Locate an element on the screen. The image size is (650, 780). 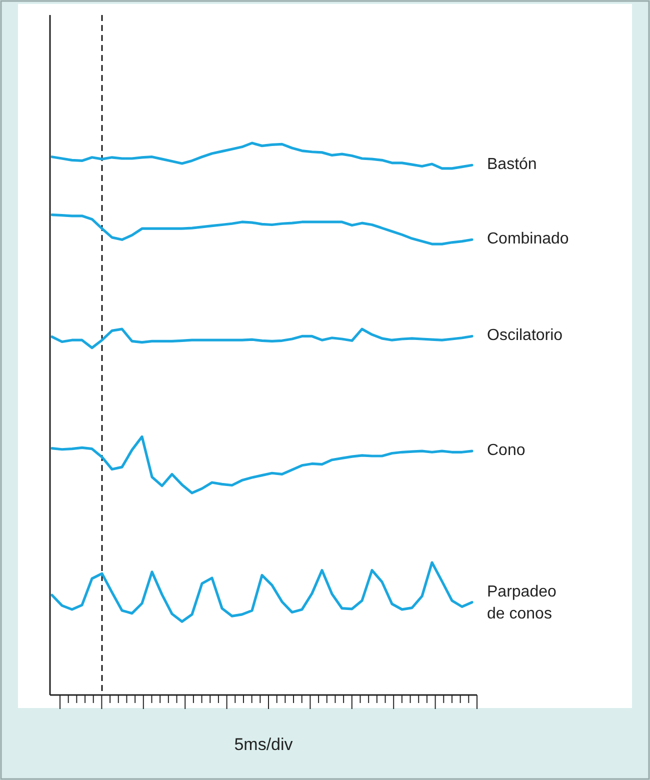
series-label: Combinado is located at coordinates (528, 239).